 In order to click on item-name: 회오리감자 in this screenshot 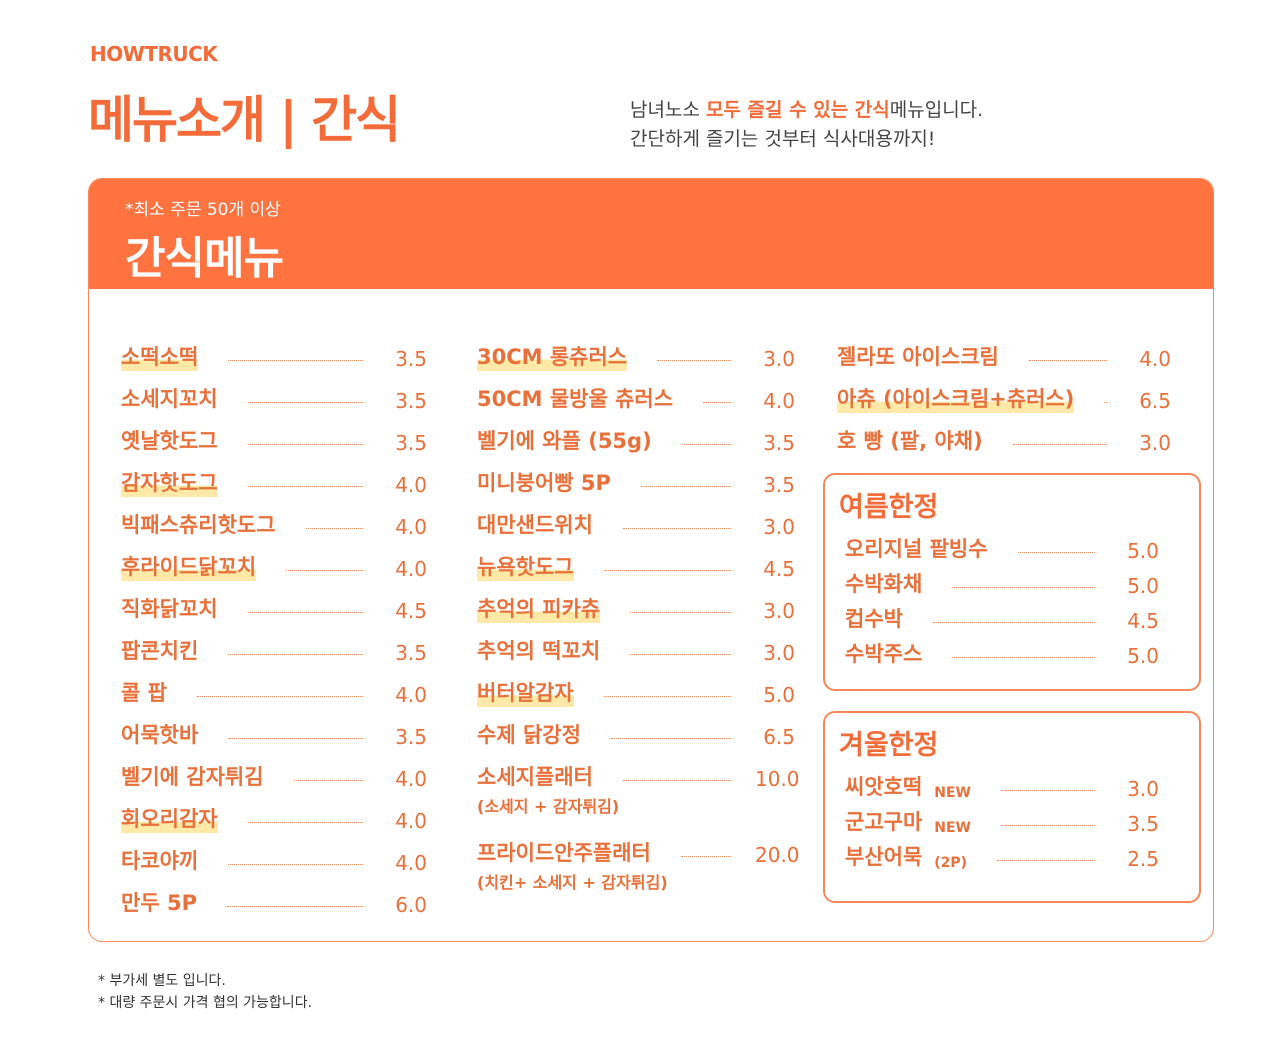, I will do `click(169, 818)`.